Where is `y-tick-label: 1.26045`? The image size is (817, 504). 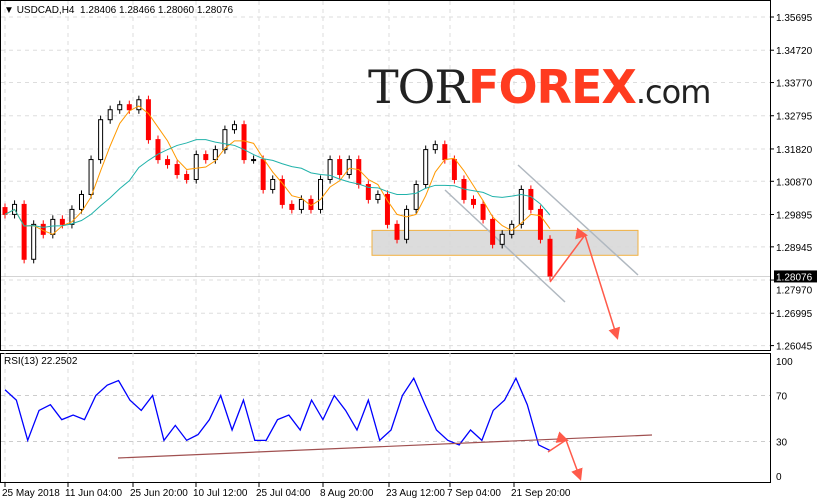 y-tick-label: 1.26045 is located at coordinates (794, 347).